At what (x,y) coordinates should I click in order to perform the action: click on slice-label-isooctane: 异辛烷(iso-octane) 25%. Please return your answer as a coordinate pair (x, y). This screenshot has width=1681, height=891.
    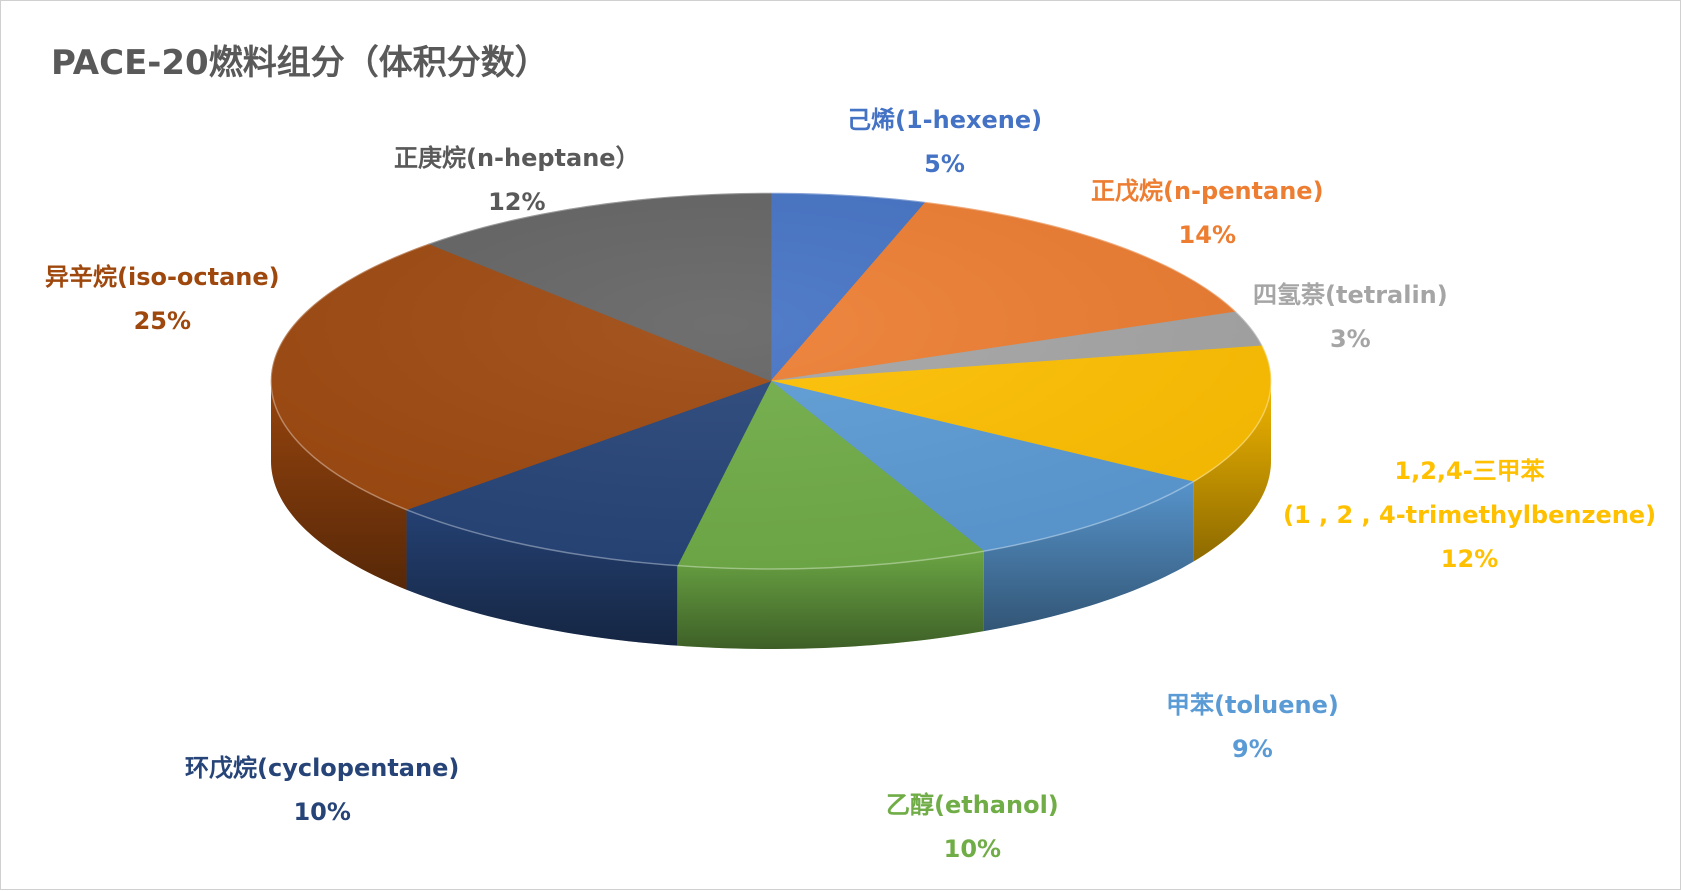
    Looking at the image, I should click on (162, 299).